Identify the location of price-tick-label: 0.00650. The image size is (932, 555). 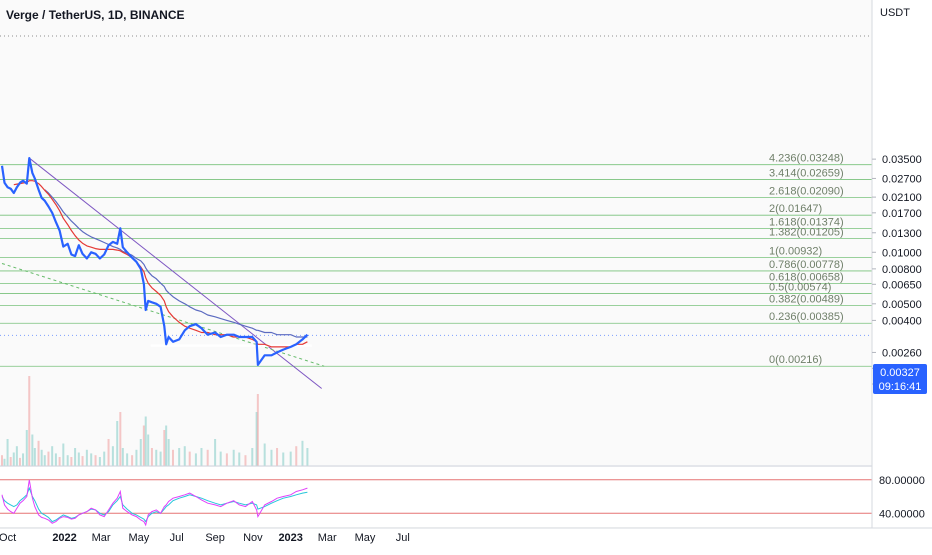
(902, 285).